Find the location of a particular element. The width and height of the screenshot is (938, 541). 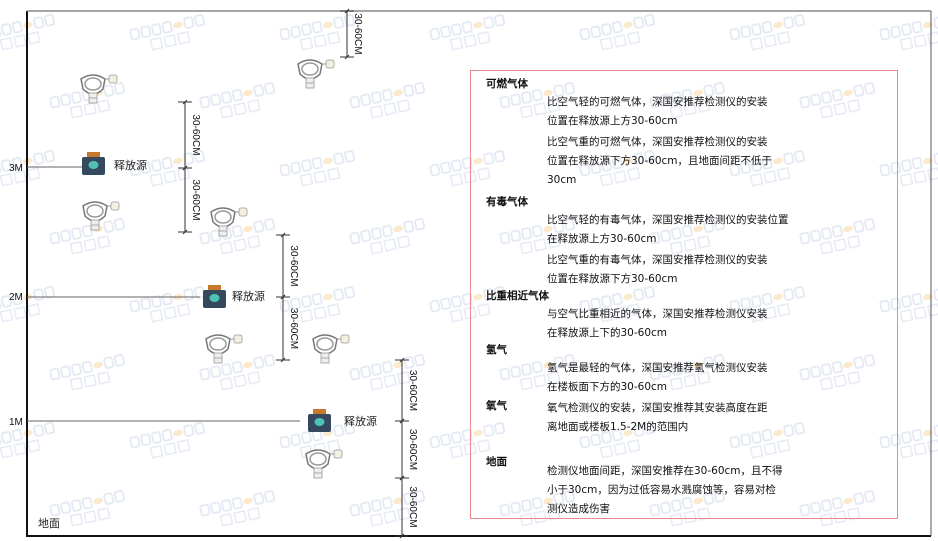

text-line: 离地面或楼板1.5-2M的范围内 is located at coordinates (618, 427).